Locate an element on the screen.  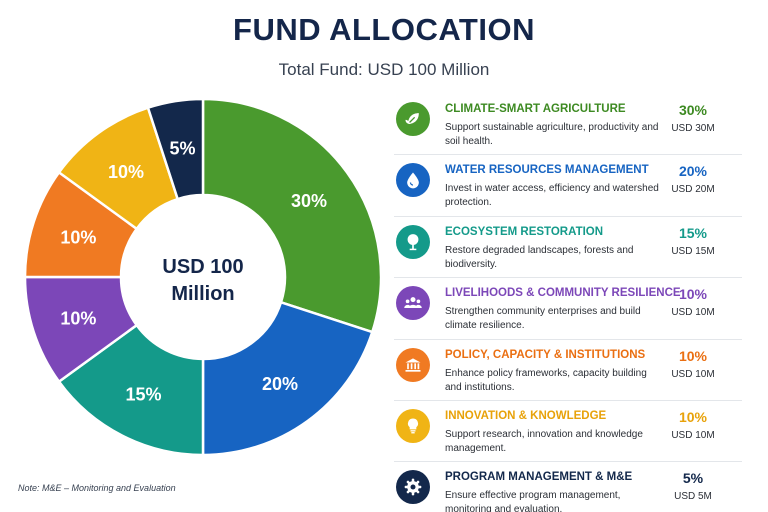
water-drop-icon is located at coordinates (413, 180).